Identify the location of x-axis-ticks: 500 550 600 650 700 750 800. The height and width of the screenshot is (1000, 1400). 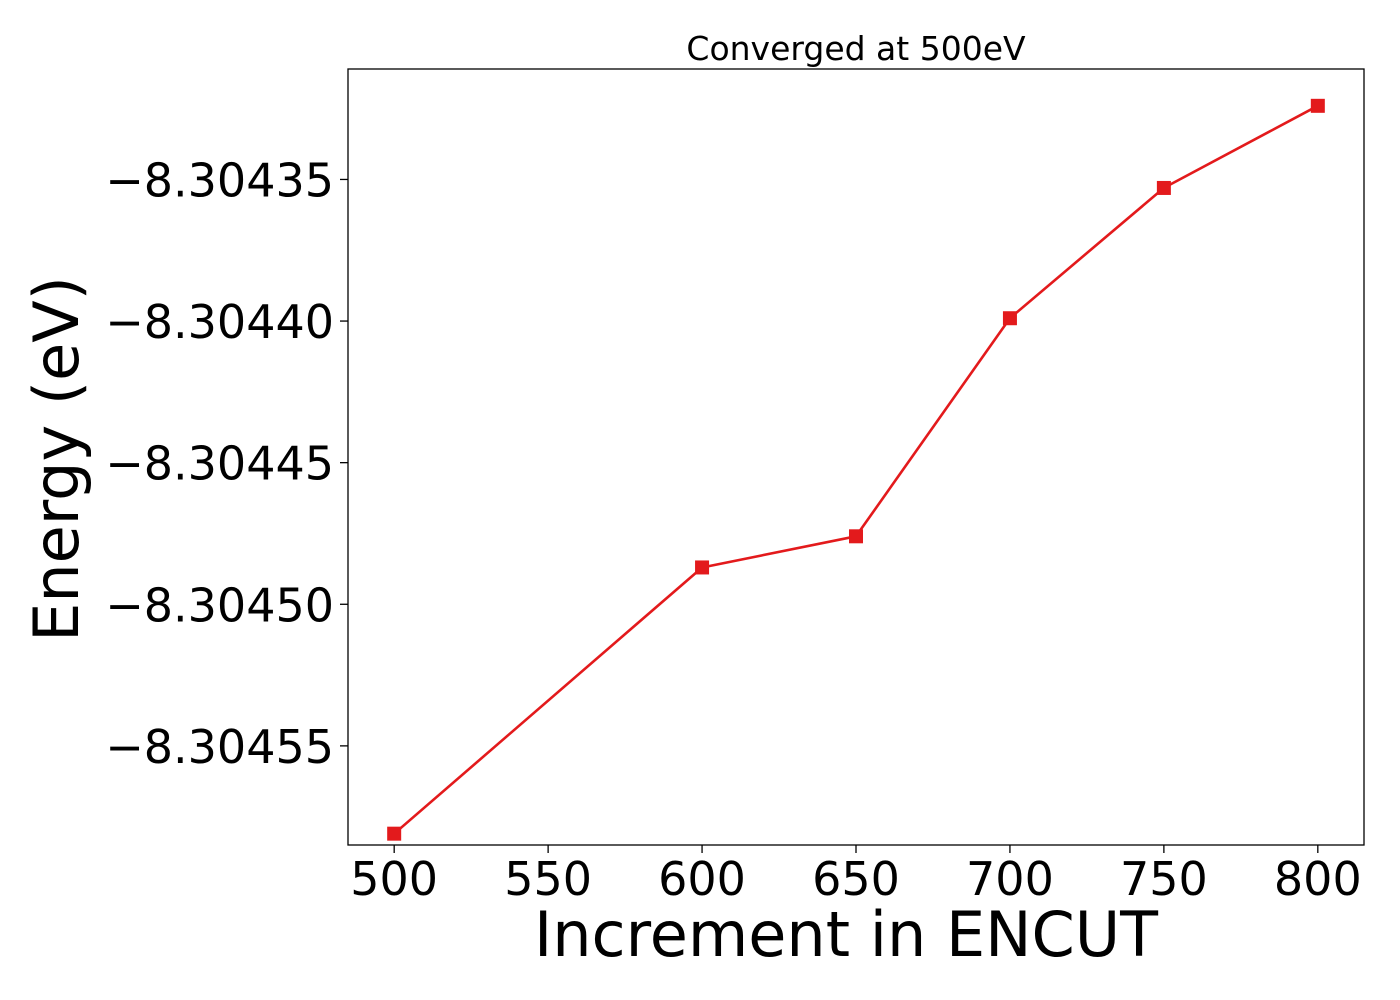
(856, 875).